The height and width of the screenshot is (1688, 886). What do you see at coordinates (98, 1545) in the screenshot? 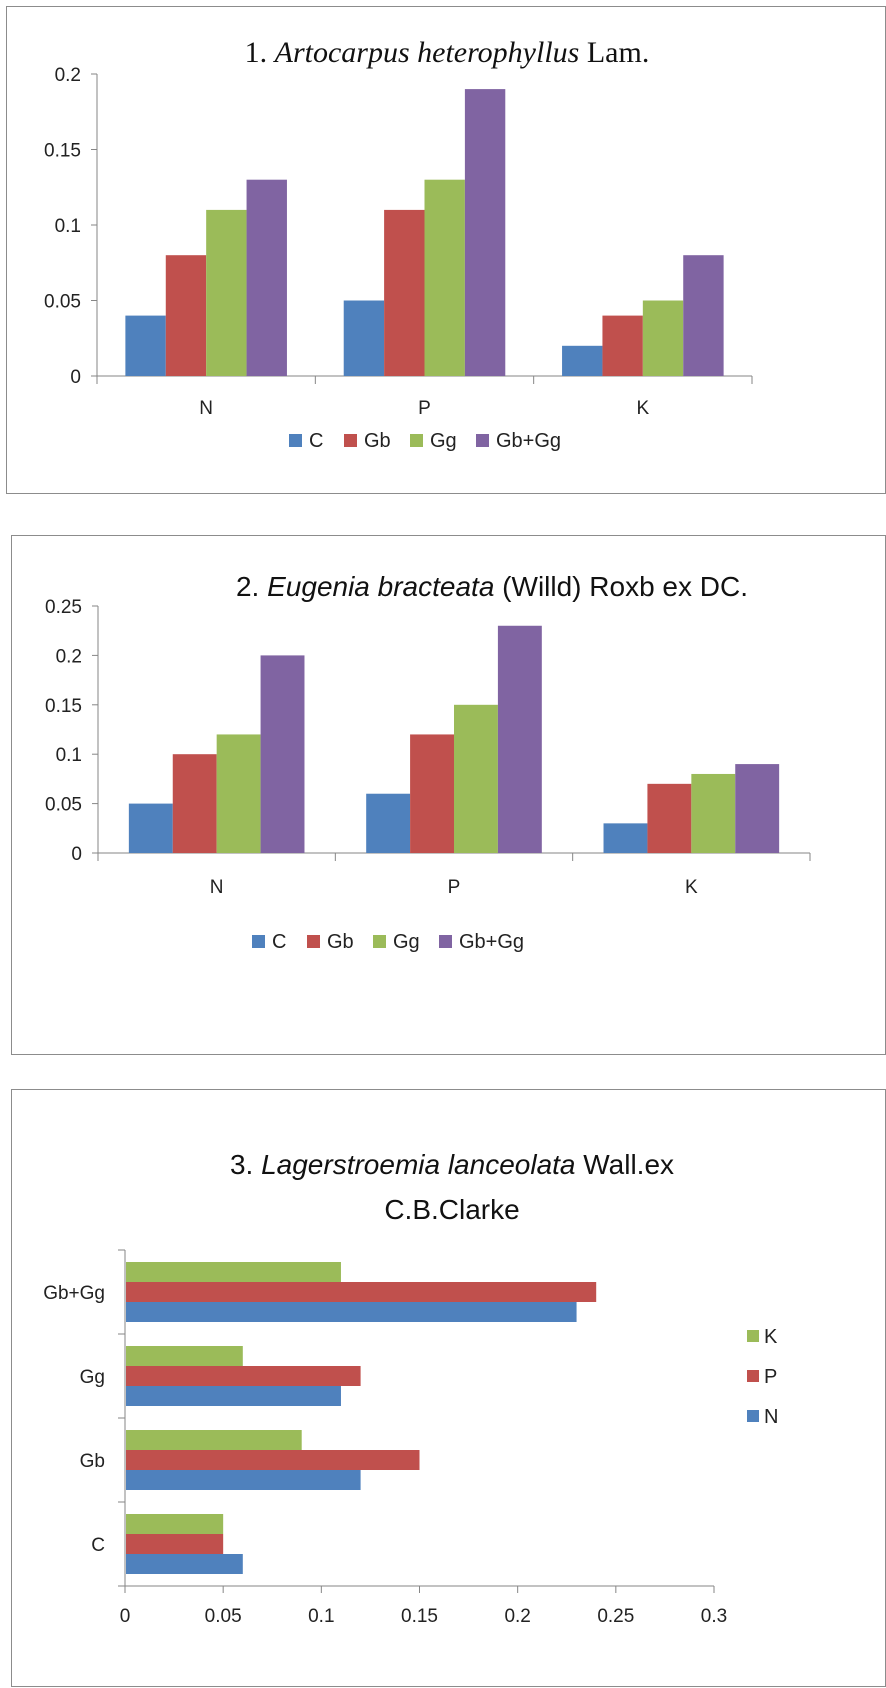
I see `y-category-label: C` at bounding box center [98, 1545].